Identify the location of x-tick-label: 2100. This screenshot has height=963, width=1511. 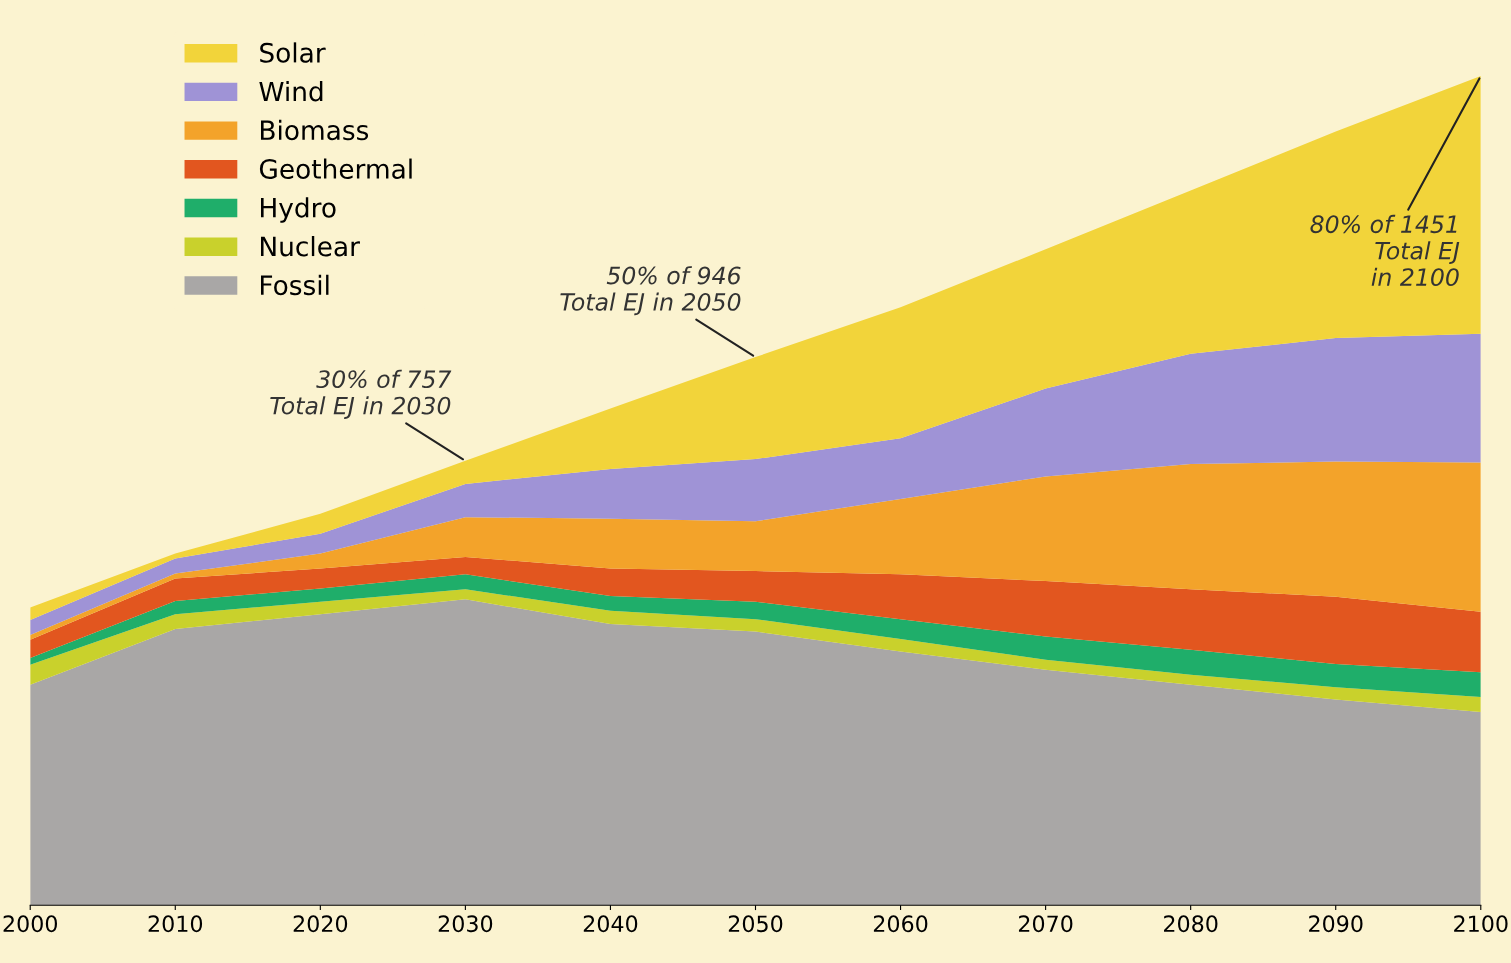
(1481, 924).